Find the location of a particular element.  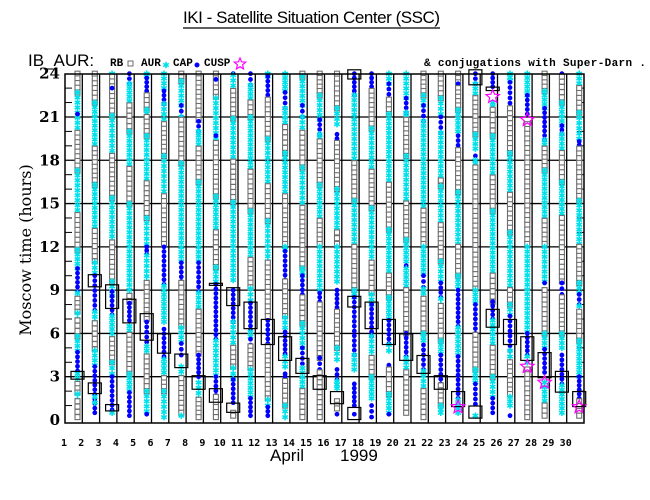

legend-cusp-label: CUSP is located at coordinates (217, 64).